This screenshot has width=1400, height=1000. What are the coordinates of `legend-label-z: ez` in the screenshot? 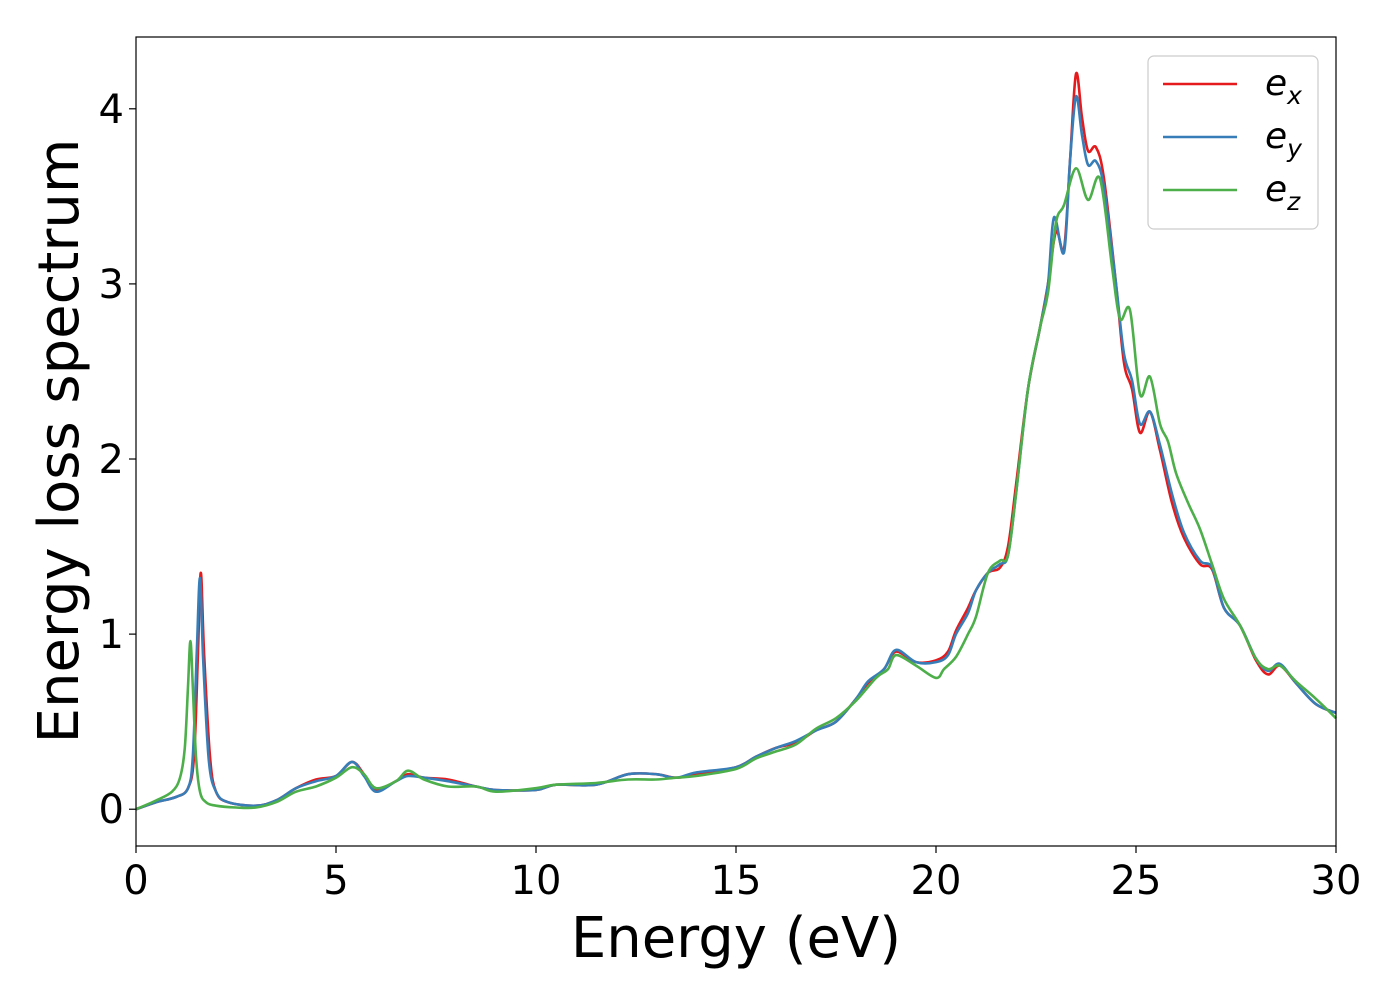 It's located at (1283, 192).